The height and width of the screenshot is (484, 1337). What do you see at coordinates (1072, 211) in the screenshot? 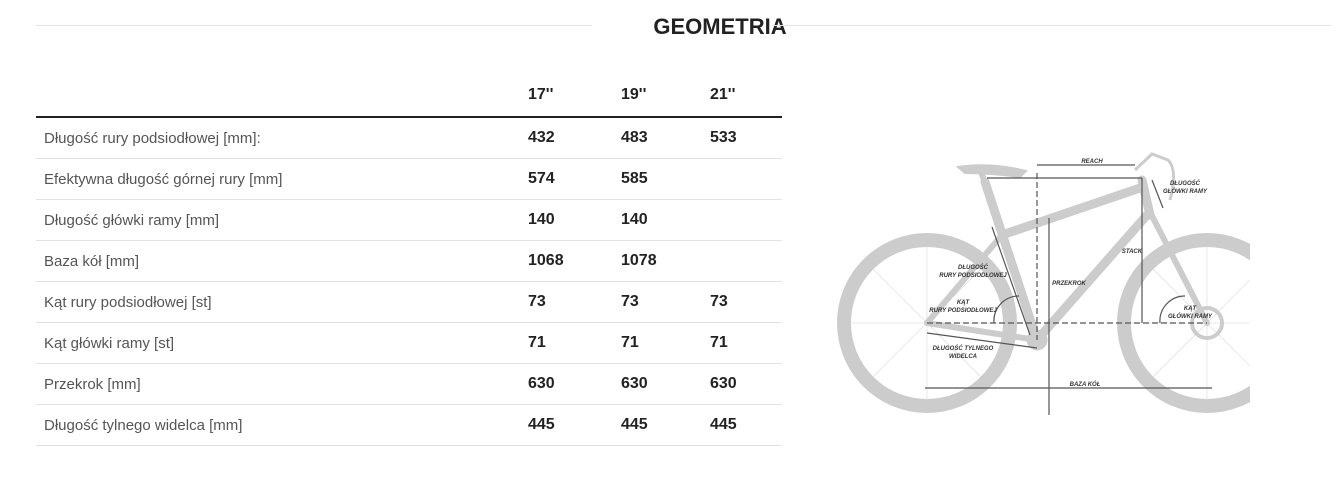
I see `top-tube` at bounding box center [1072, 211].